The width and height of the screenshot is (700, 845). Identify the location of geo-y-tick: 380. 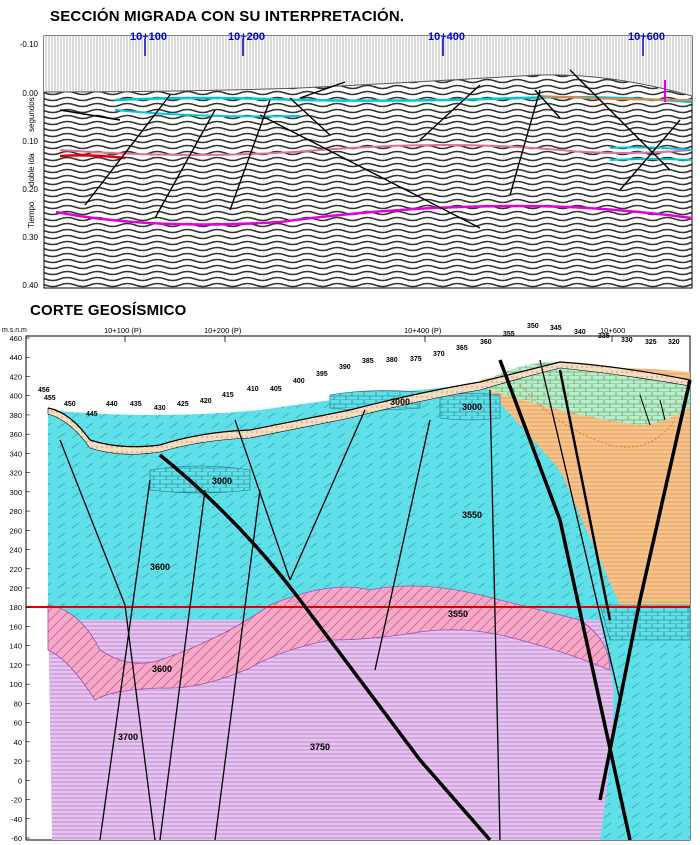
(15, 415).